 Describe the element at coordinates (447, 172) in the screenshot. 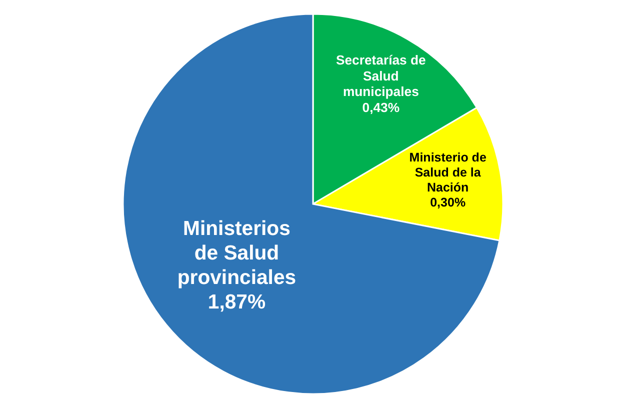

I see `slice-label: Ministerio de Salud de la Nación` at that location.